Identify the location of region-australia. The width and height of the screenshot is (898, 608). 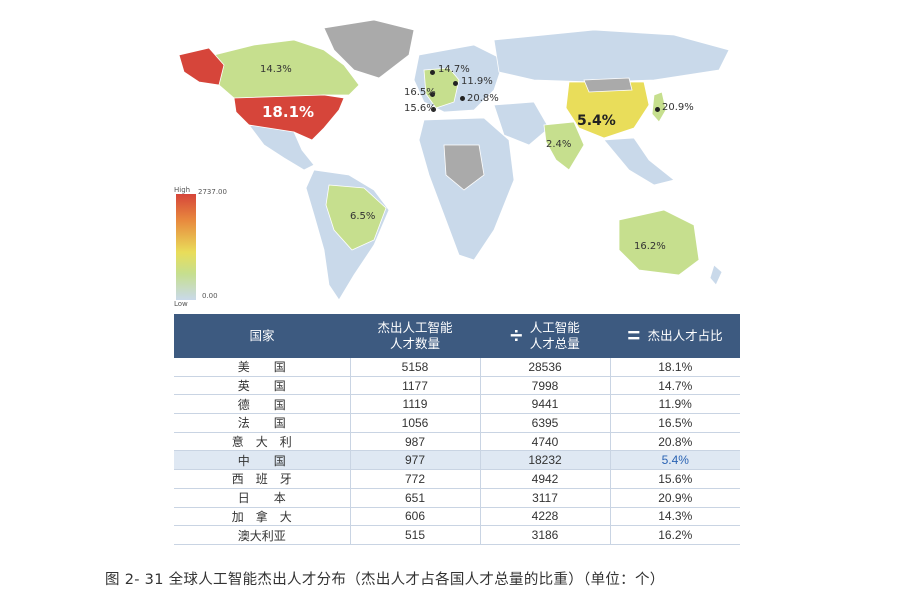
(659, 242).